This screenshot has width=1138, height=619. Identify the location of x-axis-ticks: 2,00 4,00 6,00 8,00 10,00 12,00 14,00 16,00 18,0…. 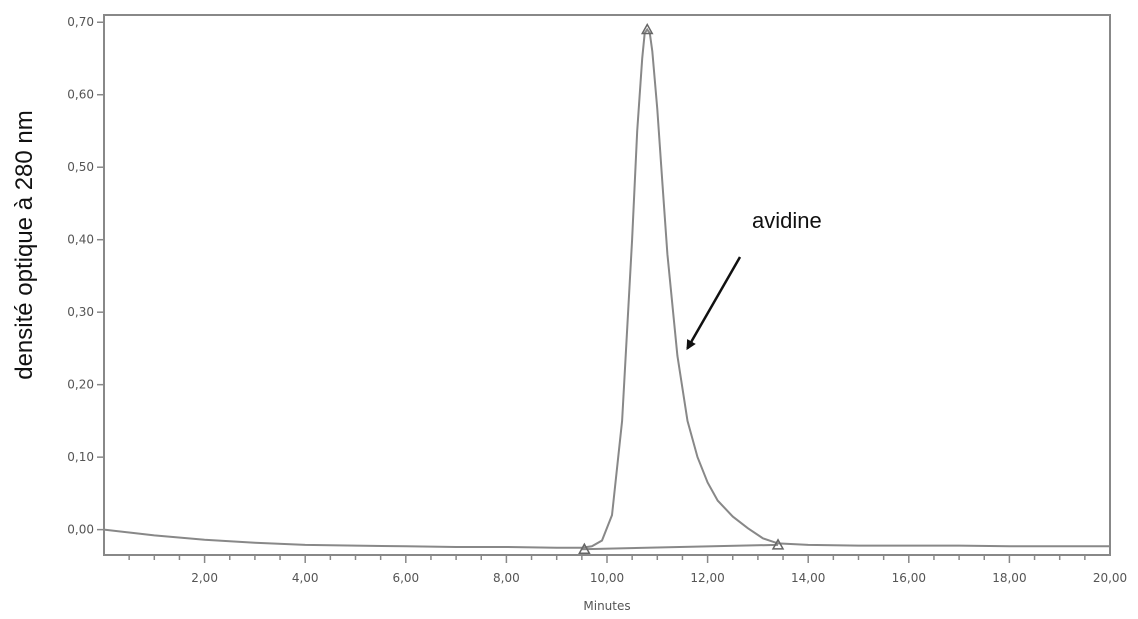
(627, 570).